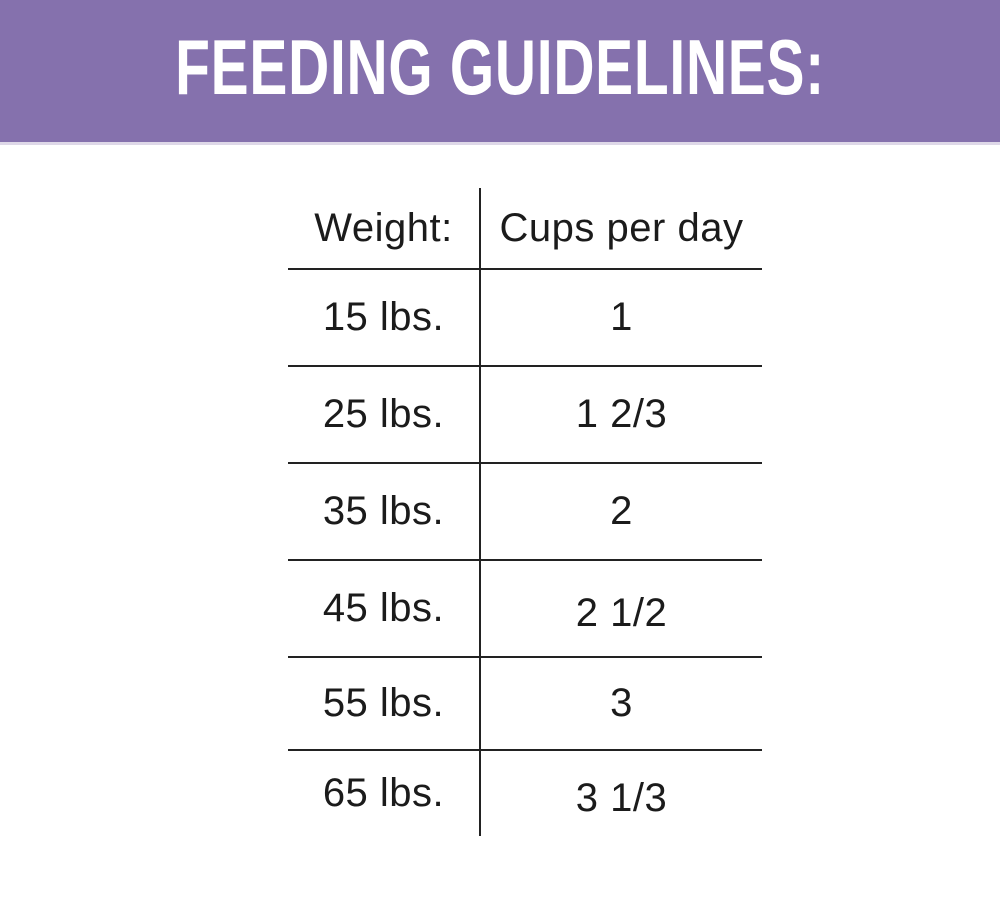 Image resolution: width=1000 pixels, height=910 pixels. I want to click on weight-cell: 15 lbs., so click(384, 317).